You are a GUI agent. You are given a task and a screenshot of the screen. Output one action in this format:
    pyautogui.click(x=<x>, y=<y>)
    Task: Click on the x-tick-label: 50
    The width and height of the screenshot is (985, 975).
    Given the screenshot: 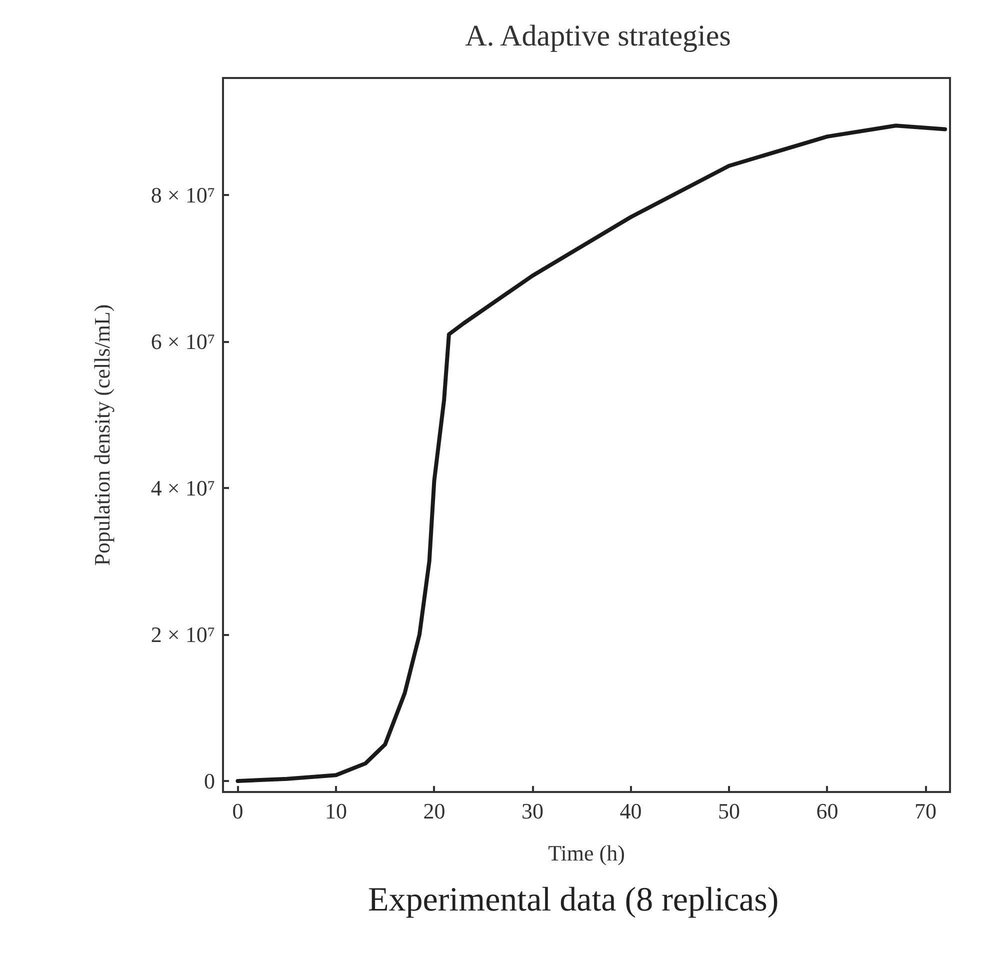 What is the action you would take?
    pyautogui.click(x=729, y=811)
    